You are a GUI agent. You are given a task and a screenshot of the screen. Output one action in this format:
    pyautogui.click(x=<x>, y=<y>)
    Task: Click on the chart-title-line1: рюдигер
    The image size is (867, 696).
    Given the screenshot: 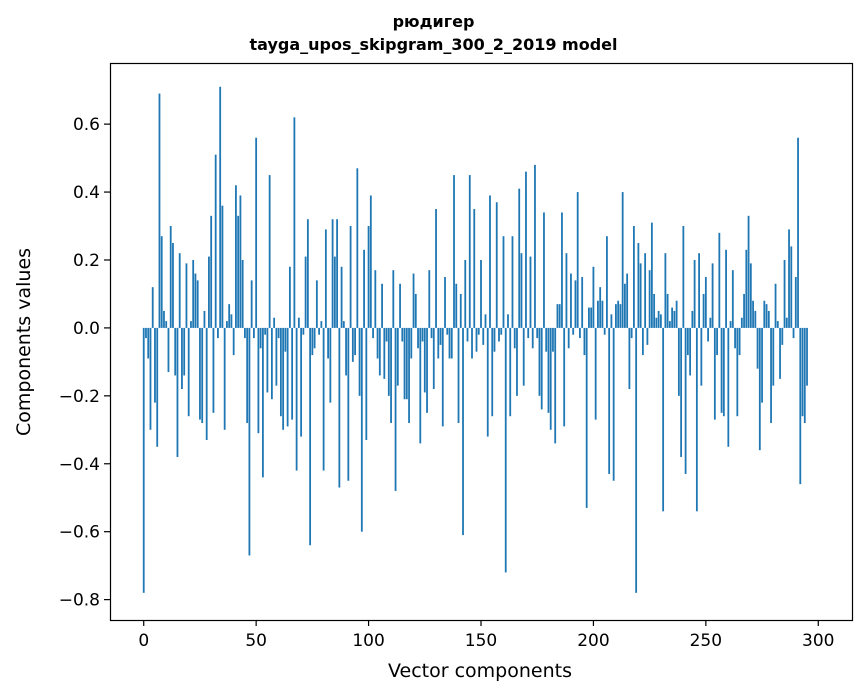 What is the action you would take?
    pyautogui.click(x=433, y=21)
    